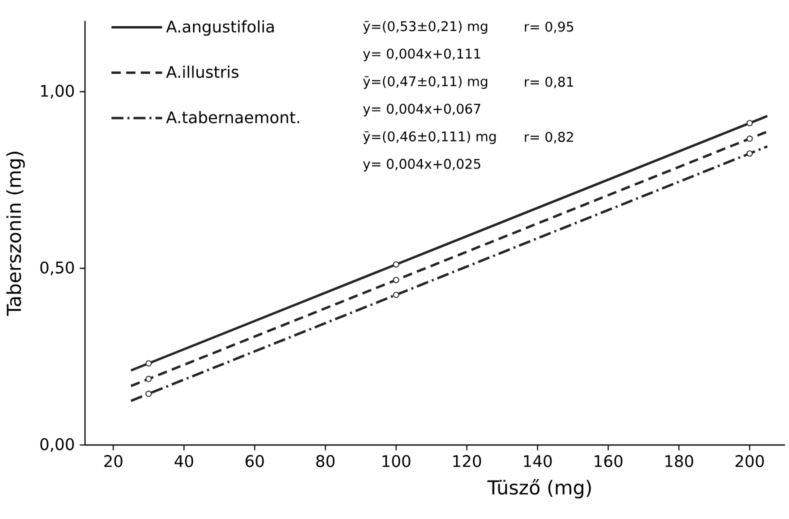 The height and width of the screenshot is (519, 789). I want to click on x-tick-label: 80, so click(325, 461).